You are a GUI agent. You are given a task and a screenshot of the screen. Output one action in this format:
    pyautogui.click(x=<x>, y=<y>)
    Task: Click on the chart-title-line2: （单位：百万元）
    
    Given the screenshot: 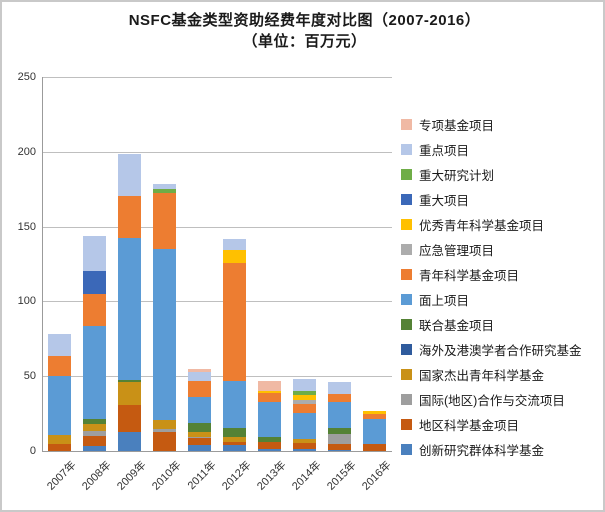 What is the action you would take?
    pyautogui.click(x=304, y=41)
    